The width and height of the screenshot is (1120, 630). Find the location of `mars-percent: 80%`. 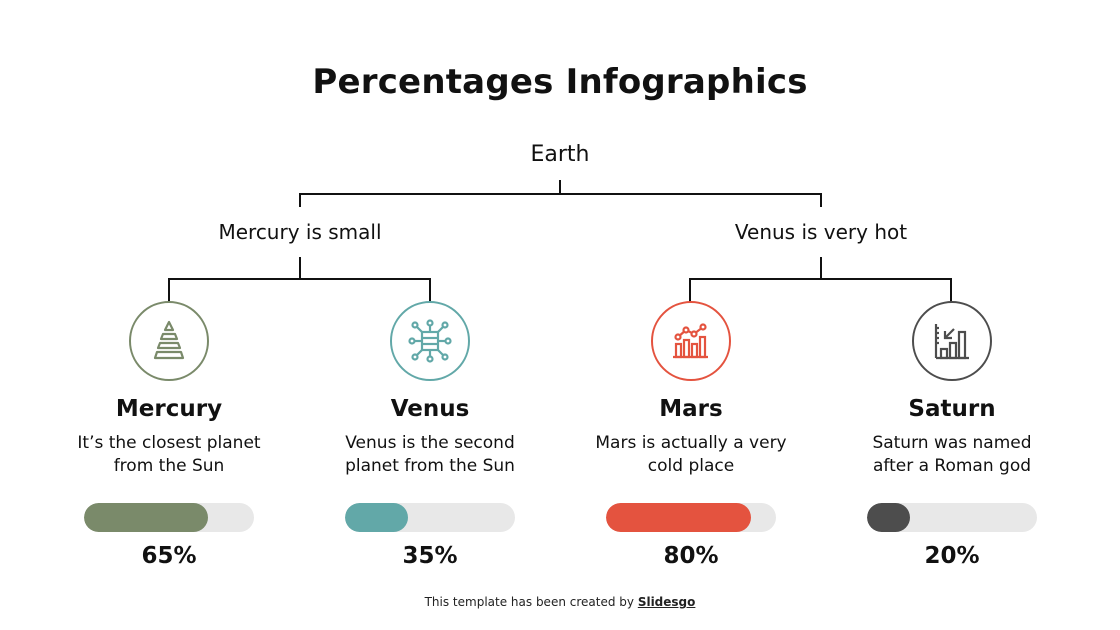

mars-percent: 80% is located at coordinates (691, 556).